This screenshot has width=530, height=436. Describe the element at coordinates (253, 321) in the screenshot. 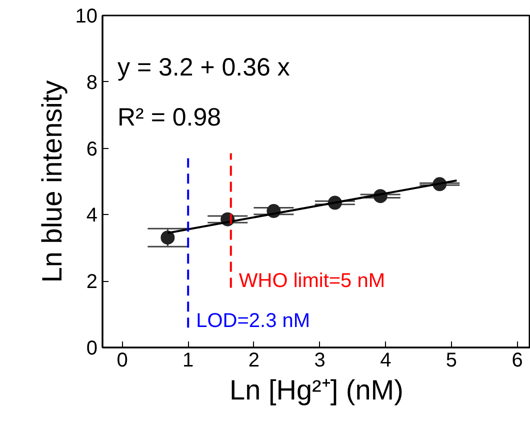

I see `annotation: LOD=2.3 nM` at that location.